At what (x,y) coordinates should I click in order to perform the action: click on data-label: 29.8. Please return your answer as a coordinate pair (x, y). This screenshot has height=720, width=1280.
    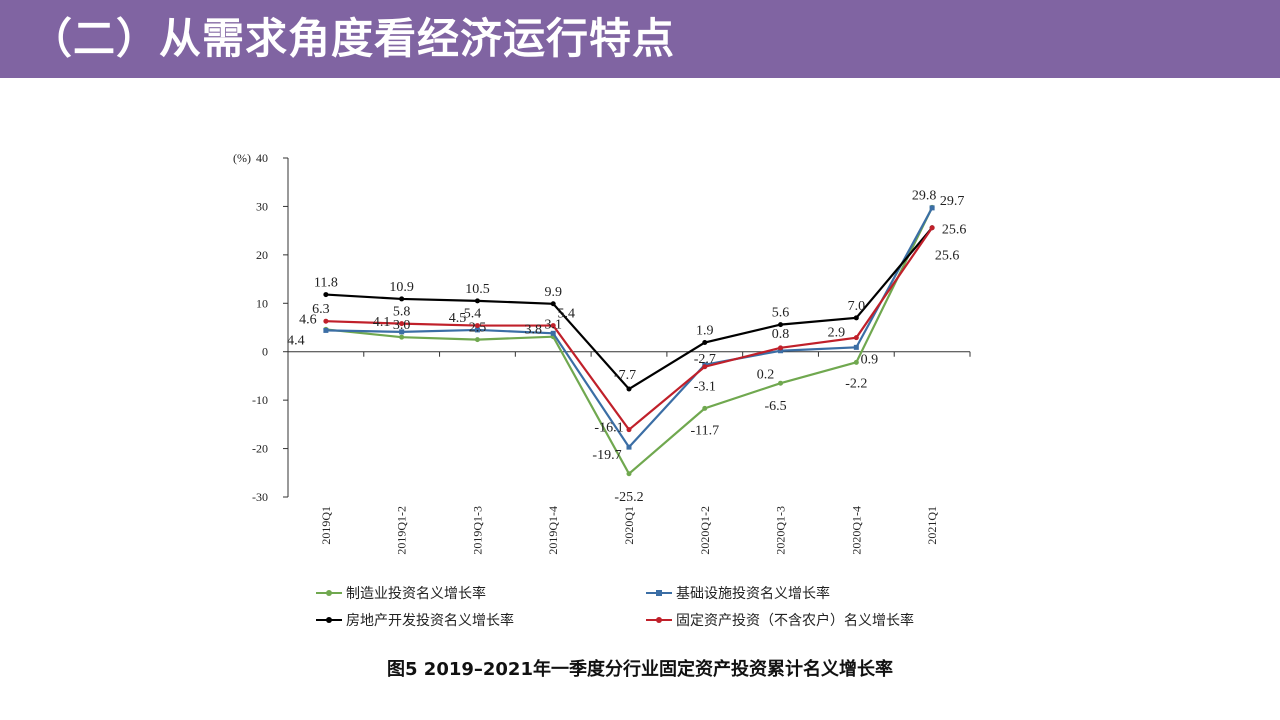
    Looking at the image, I should click on (924, 195).